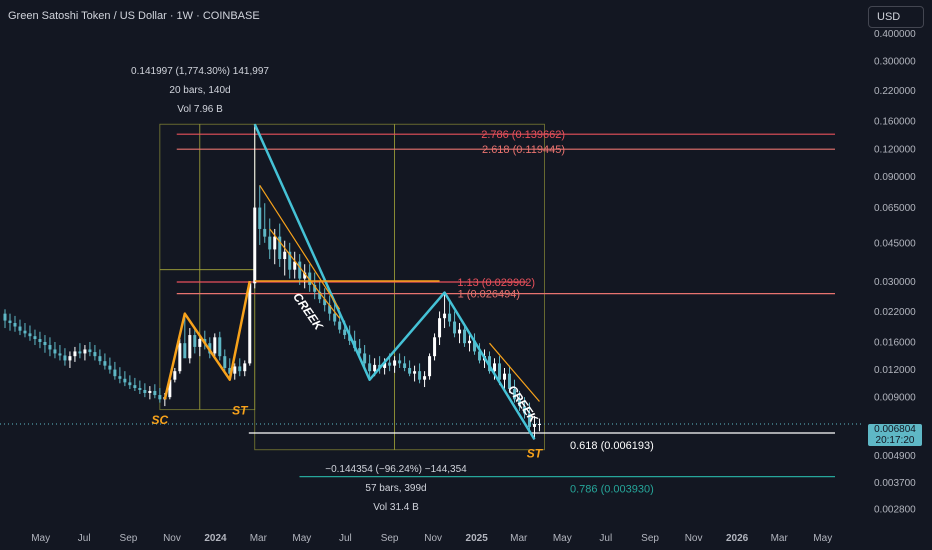 Image resolution: width=932 pixels, height=550 pixels. Describe the element at coordinates (895, 34) in the screenshot. I see `y-tick-label: 0.400000` at that location.